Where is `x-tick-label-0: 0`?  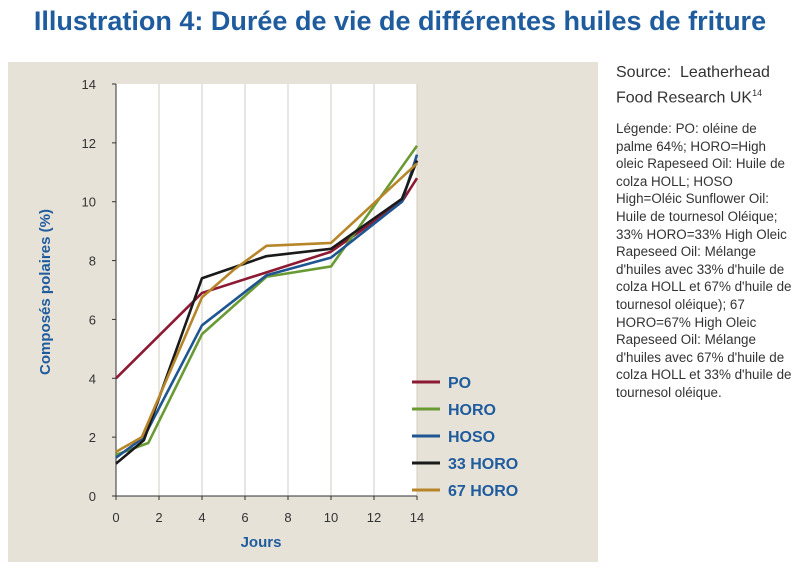
x-tick-label-0: 0 is located at coordinates (115, 517).